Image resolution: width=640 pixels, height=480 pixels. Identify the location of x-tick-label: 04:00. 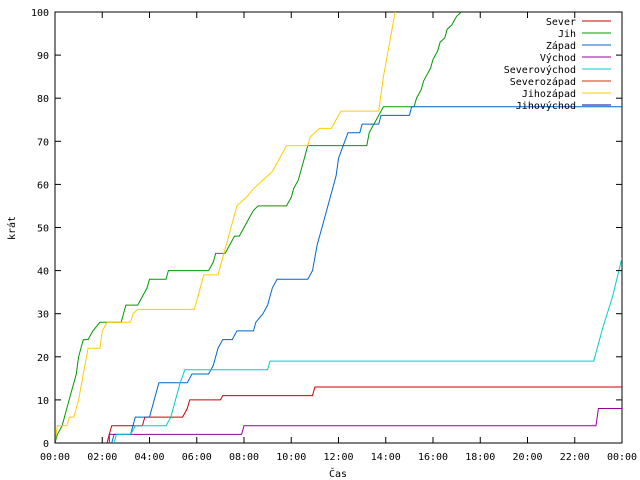
(149, 457).